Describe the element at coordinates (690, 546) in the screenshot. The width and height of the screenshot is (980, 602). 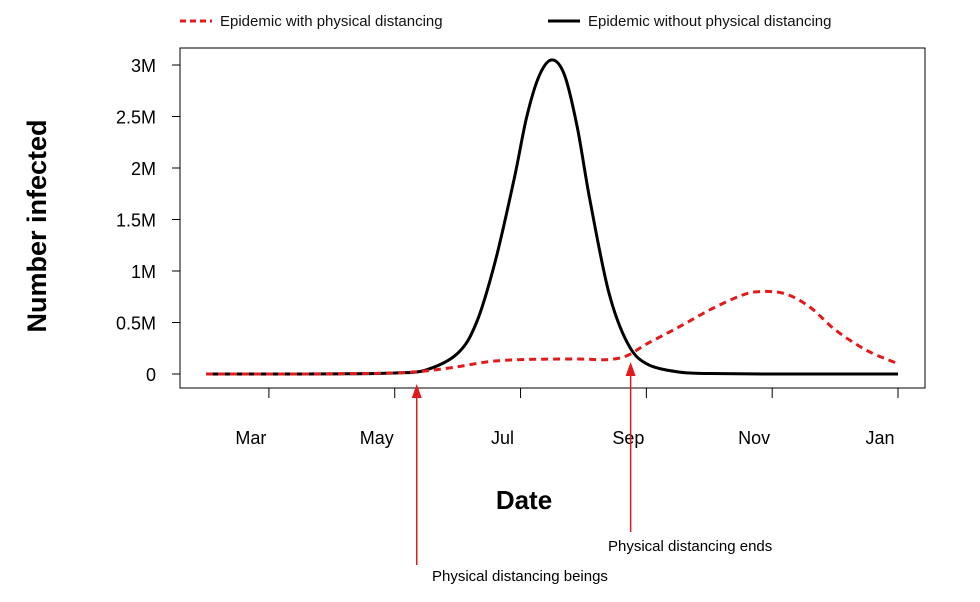
I see `annotation-label: Physical distancing ends` at that location.